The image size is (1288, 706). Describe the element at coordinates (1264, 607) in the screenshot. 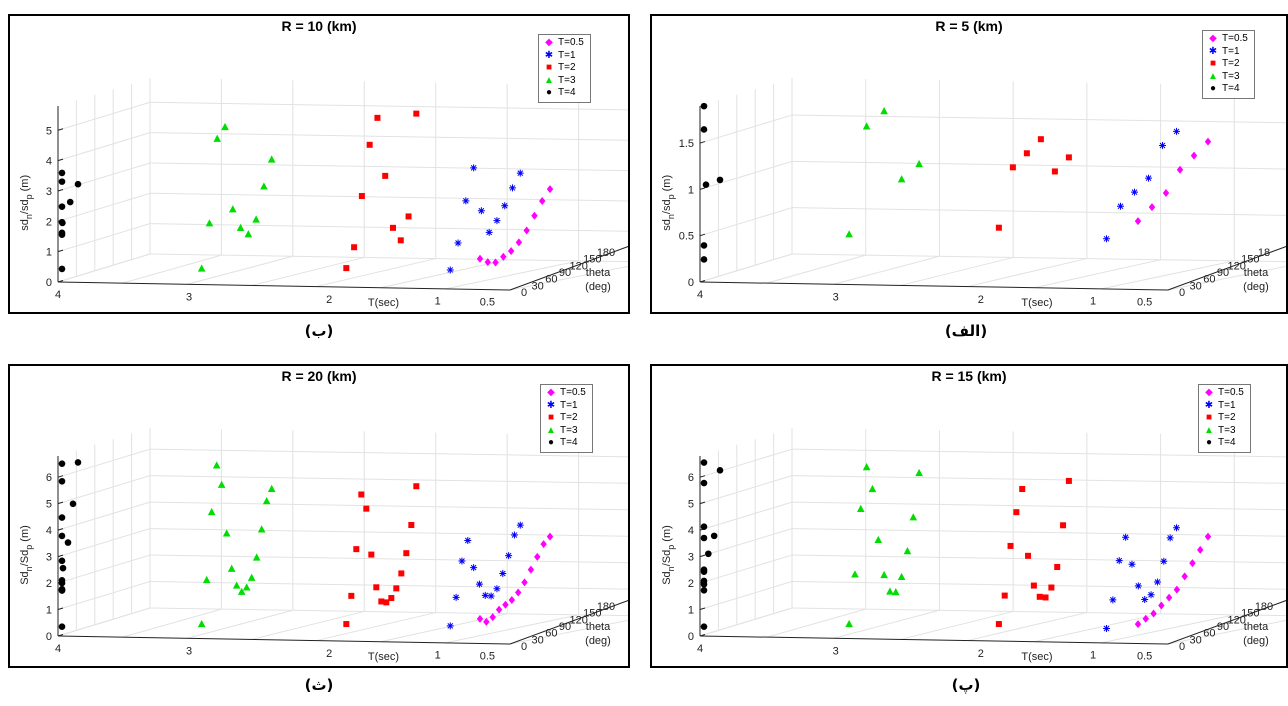

I see `theta-tick-label: 180` at that location.